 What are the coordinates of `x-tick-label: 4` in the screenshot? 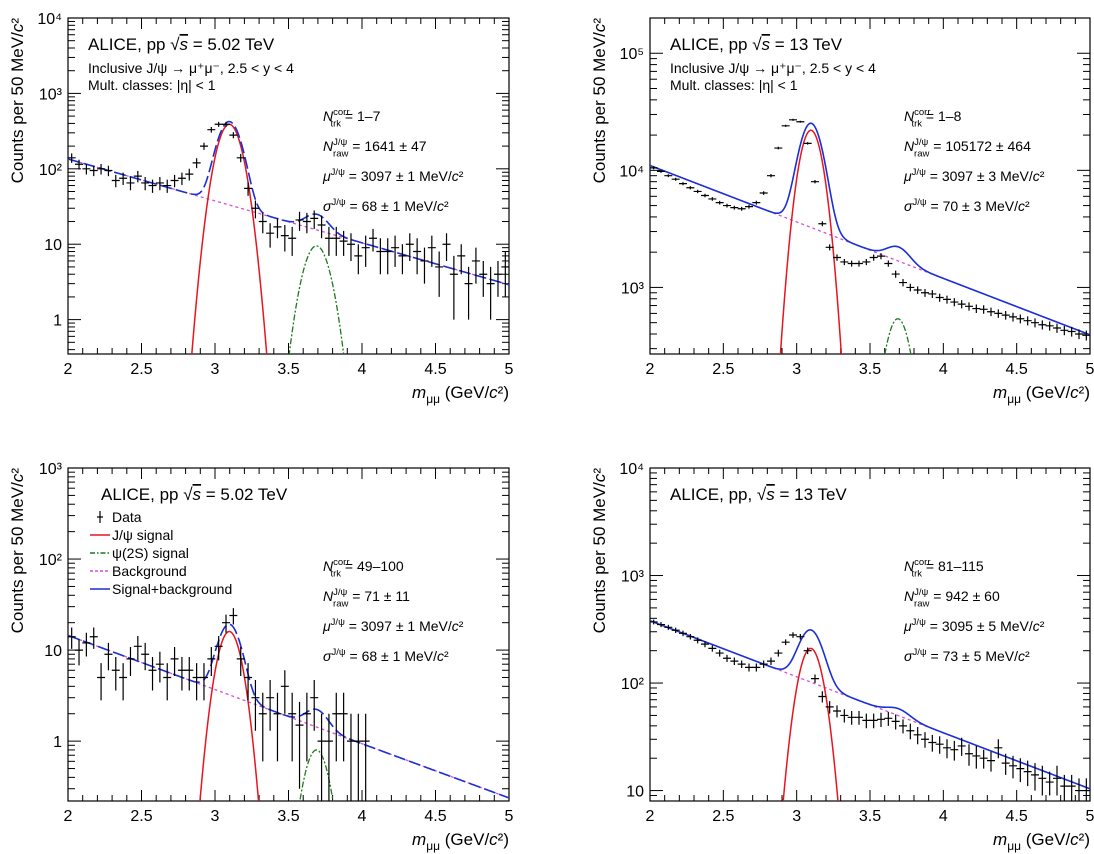 It's located at (943, 816).